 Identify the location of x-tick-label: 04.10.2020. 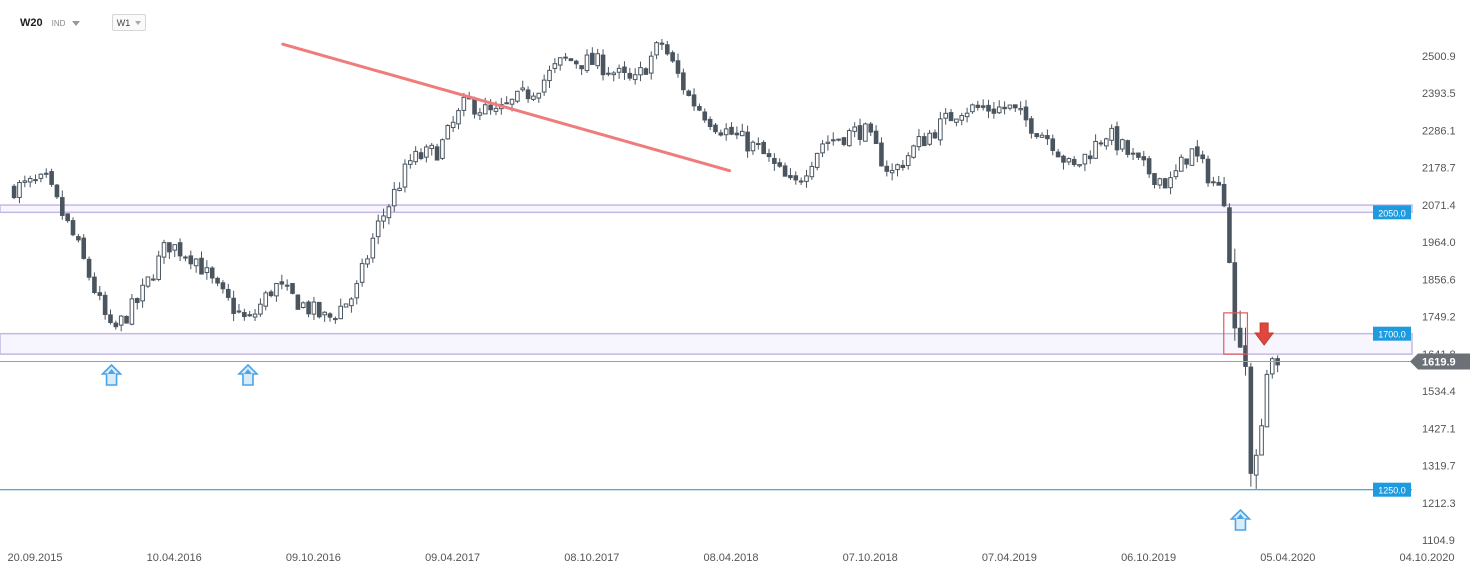
(1426, 558).